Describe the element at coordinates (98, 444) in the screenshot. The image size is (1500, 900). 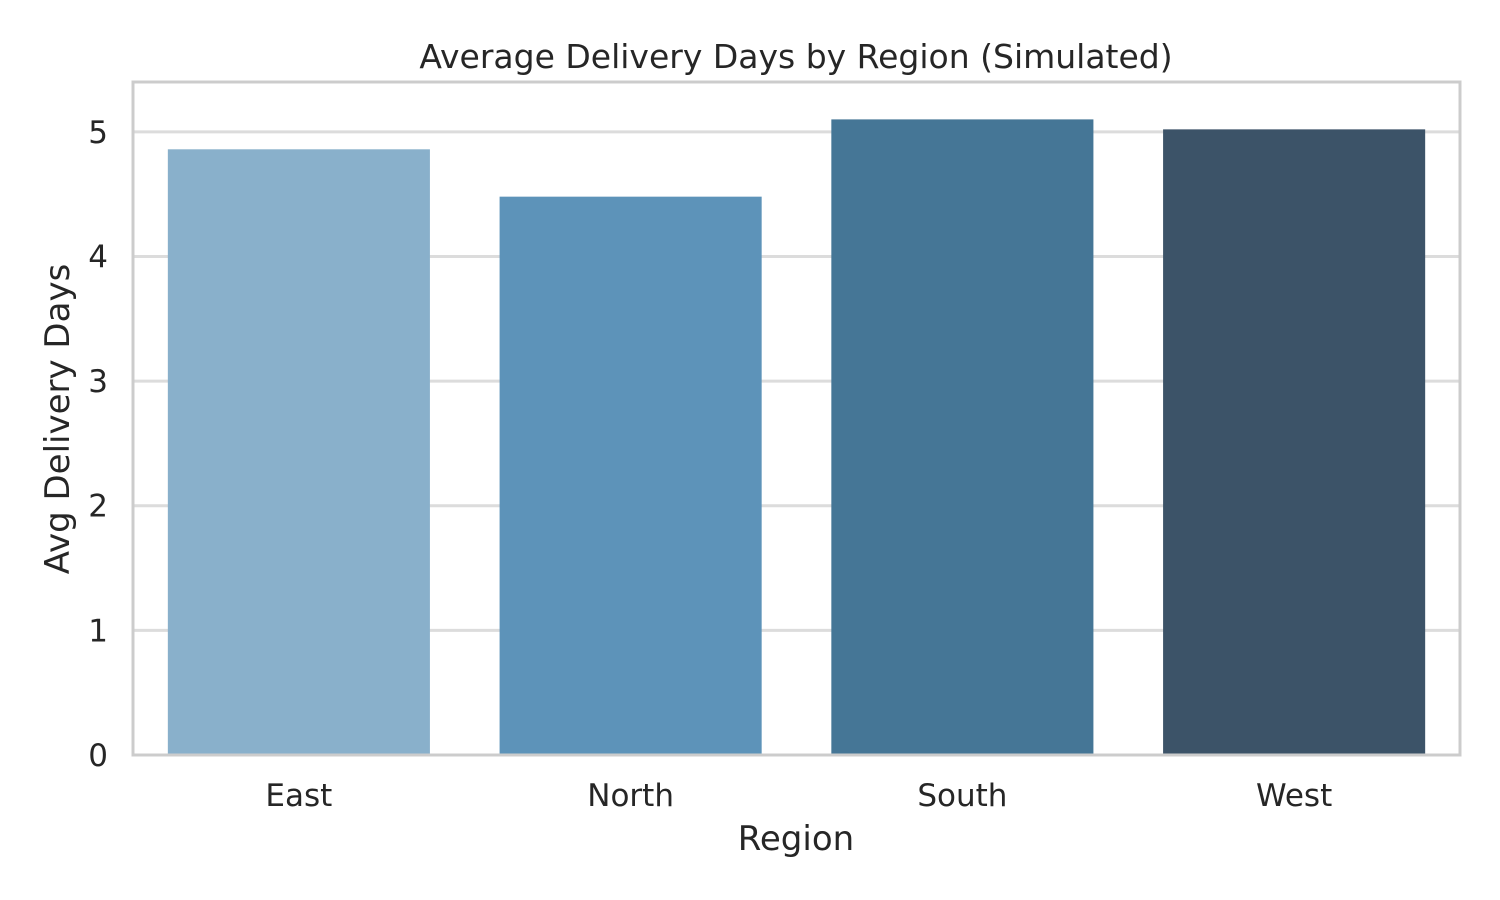
I see `y-axis-ticks: 0 1 2 3 4 5` at that location.